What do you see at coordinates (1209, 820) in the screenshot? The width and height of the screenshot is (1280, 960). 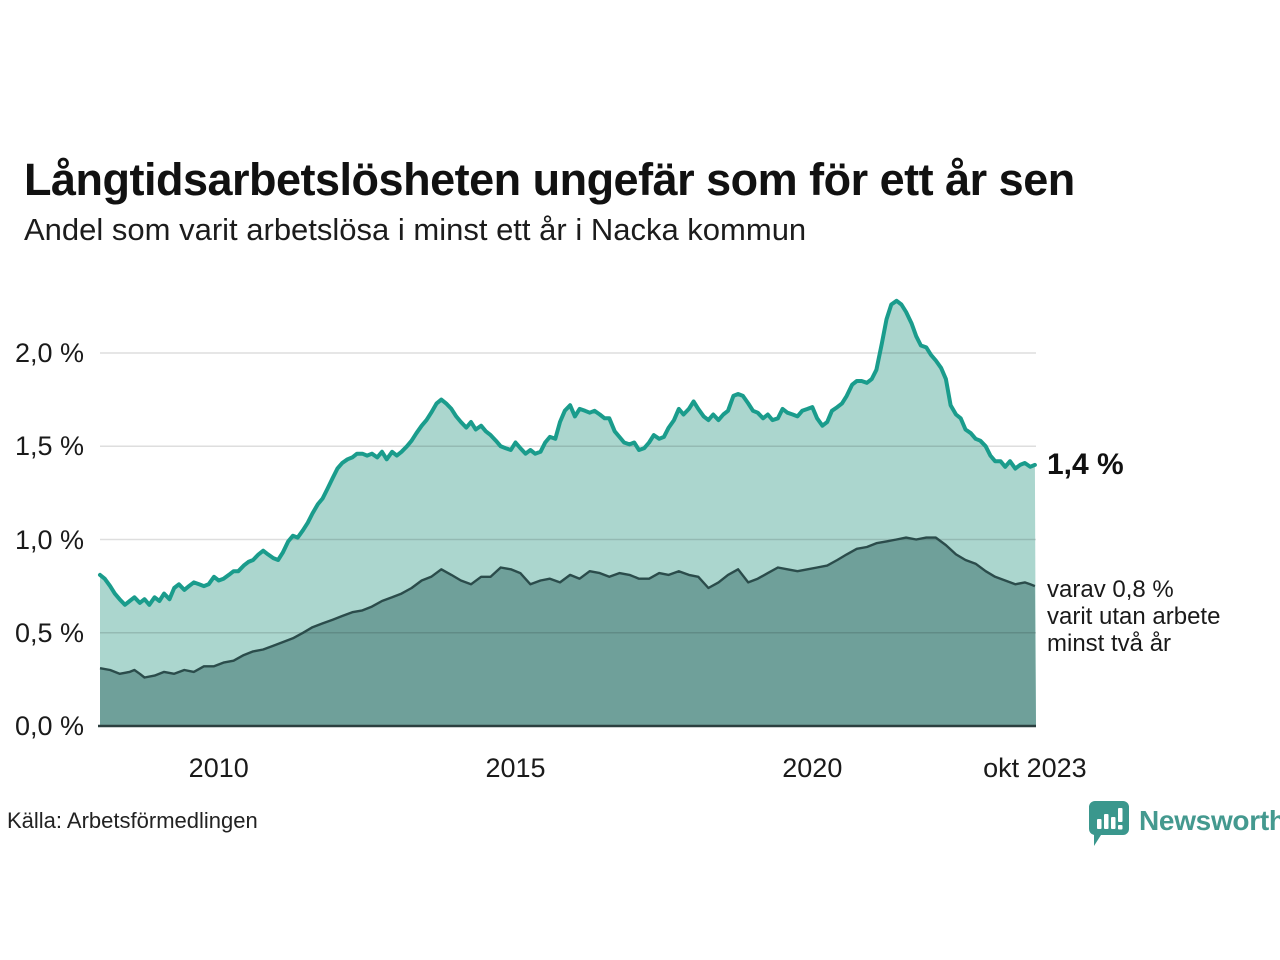 I see `newsworthy-wordmark: Newsworthy` at bounding box center [1209, 820].